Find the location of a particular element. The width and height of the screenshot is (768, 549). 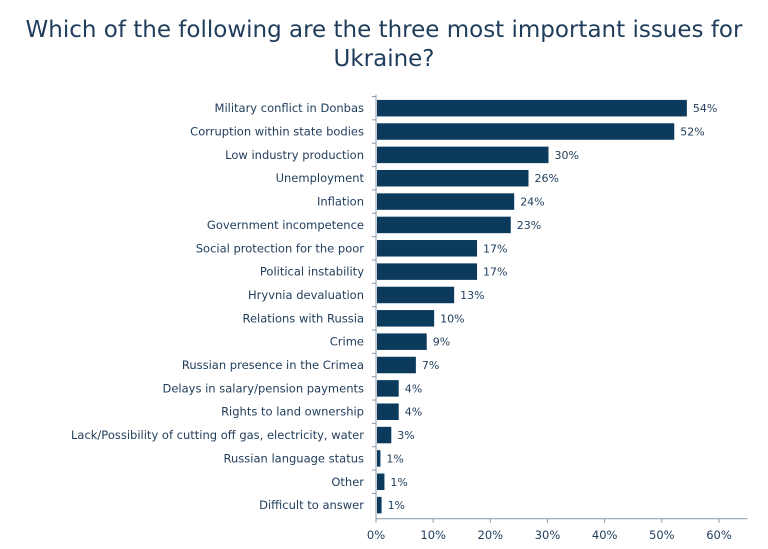

data-label: 10% is located at coordinates (452, 318).